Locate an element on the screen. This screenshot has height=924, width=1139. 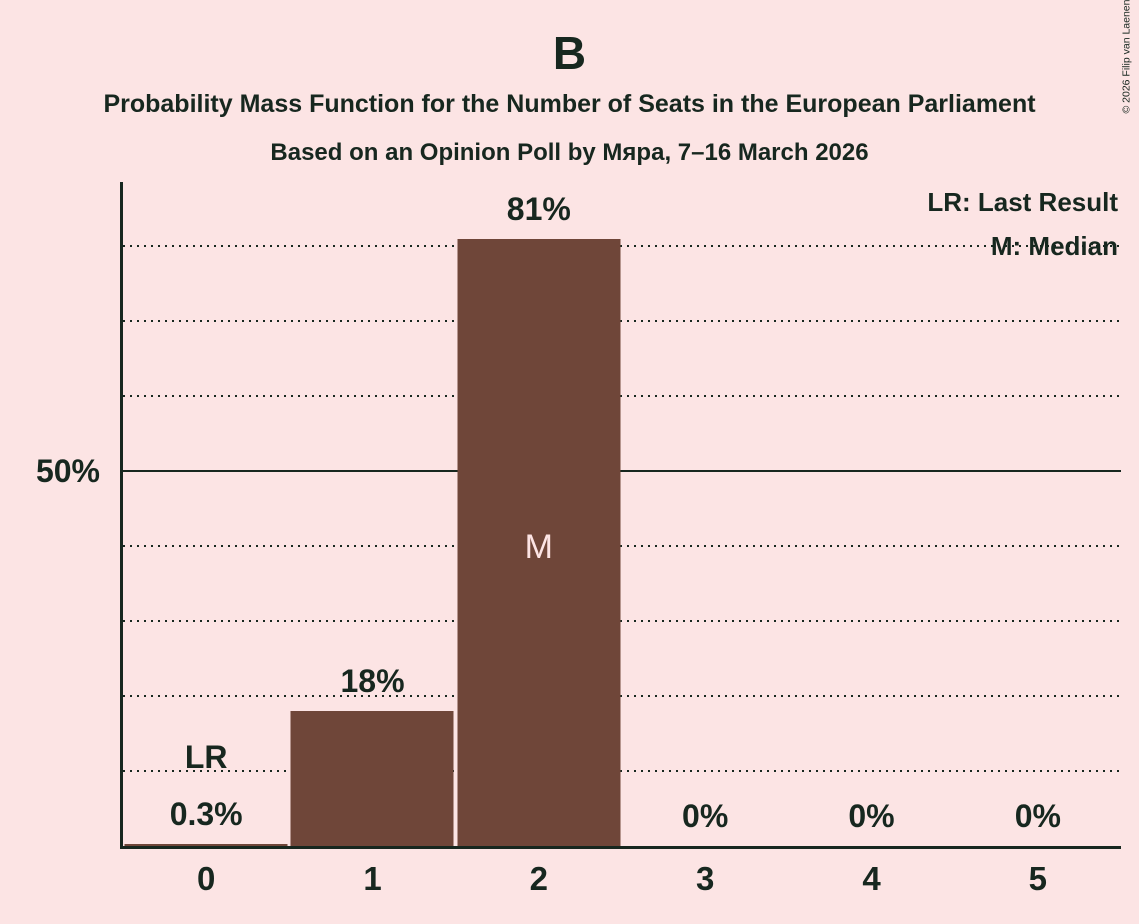
chart-title: B is located at coordinates (569, 53).